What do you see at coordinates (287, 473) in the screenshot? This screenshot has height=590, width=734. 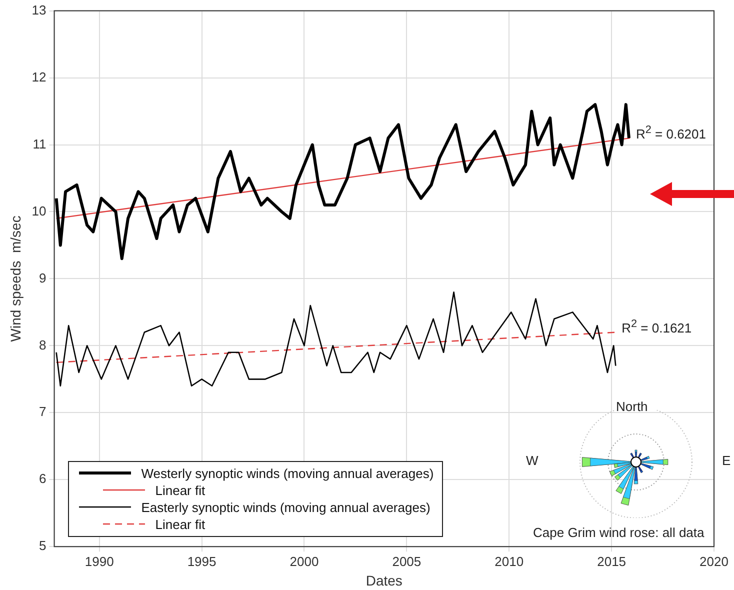 I see `legend-label: Westerly synoptic winds (moving annual averages)` at bounding box center [287, 473].